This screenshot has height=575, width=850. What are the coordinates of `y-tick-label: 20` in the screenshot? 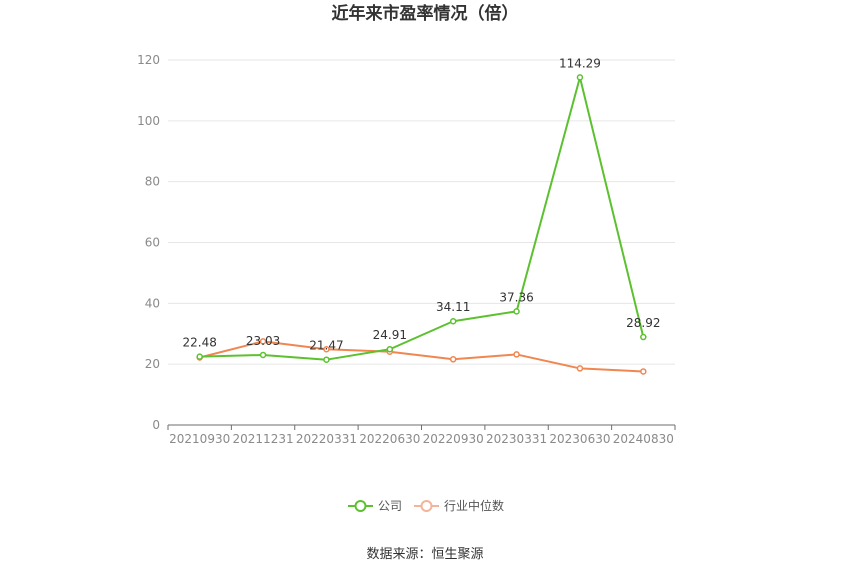 It's located at (152, 364).